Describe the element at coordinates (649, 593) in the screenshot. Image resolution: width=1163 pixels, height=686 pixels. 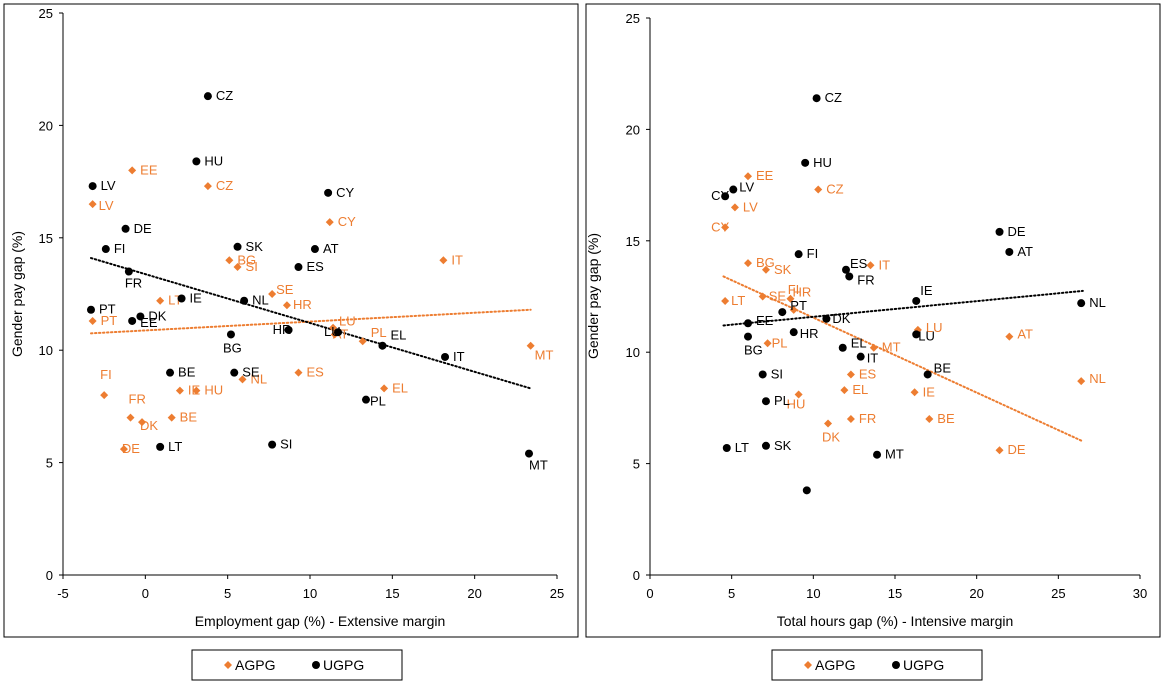
I see `x-tick-label: 0` at that location.